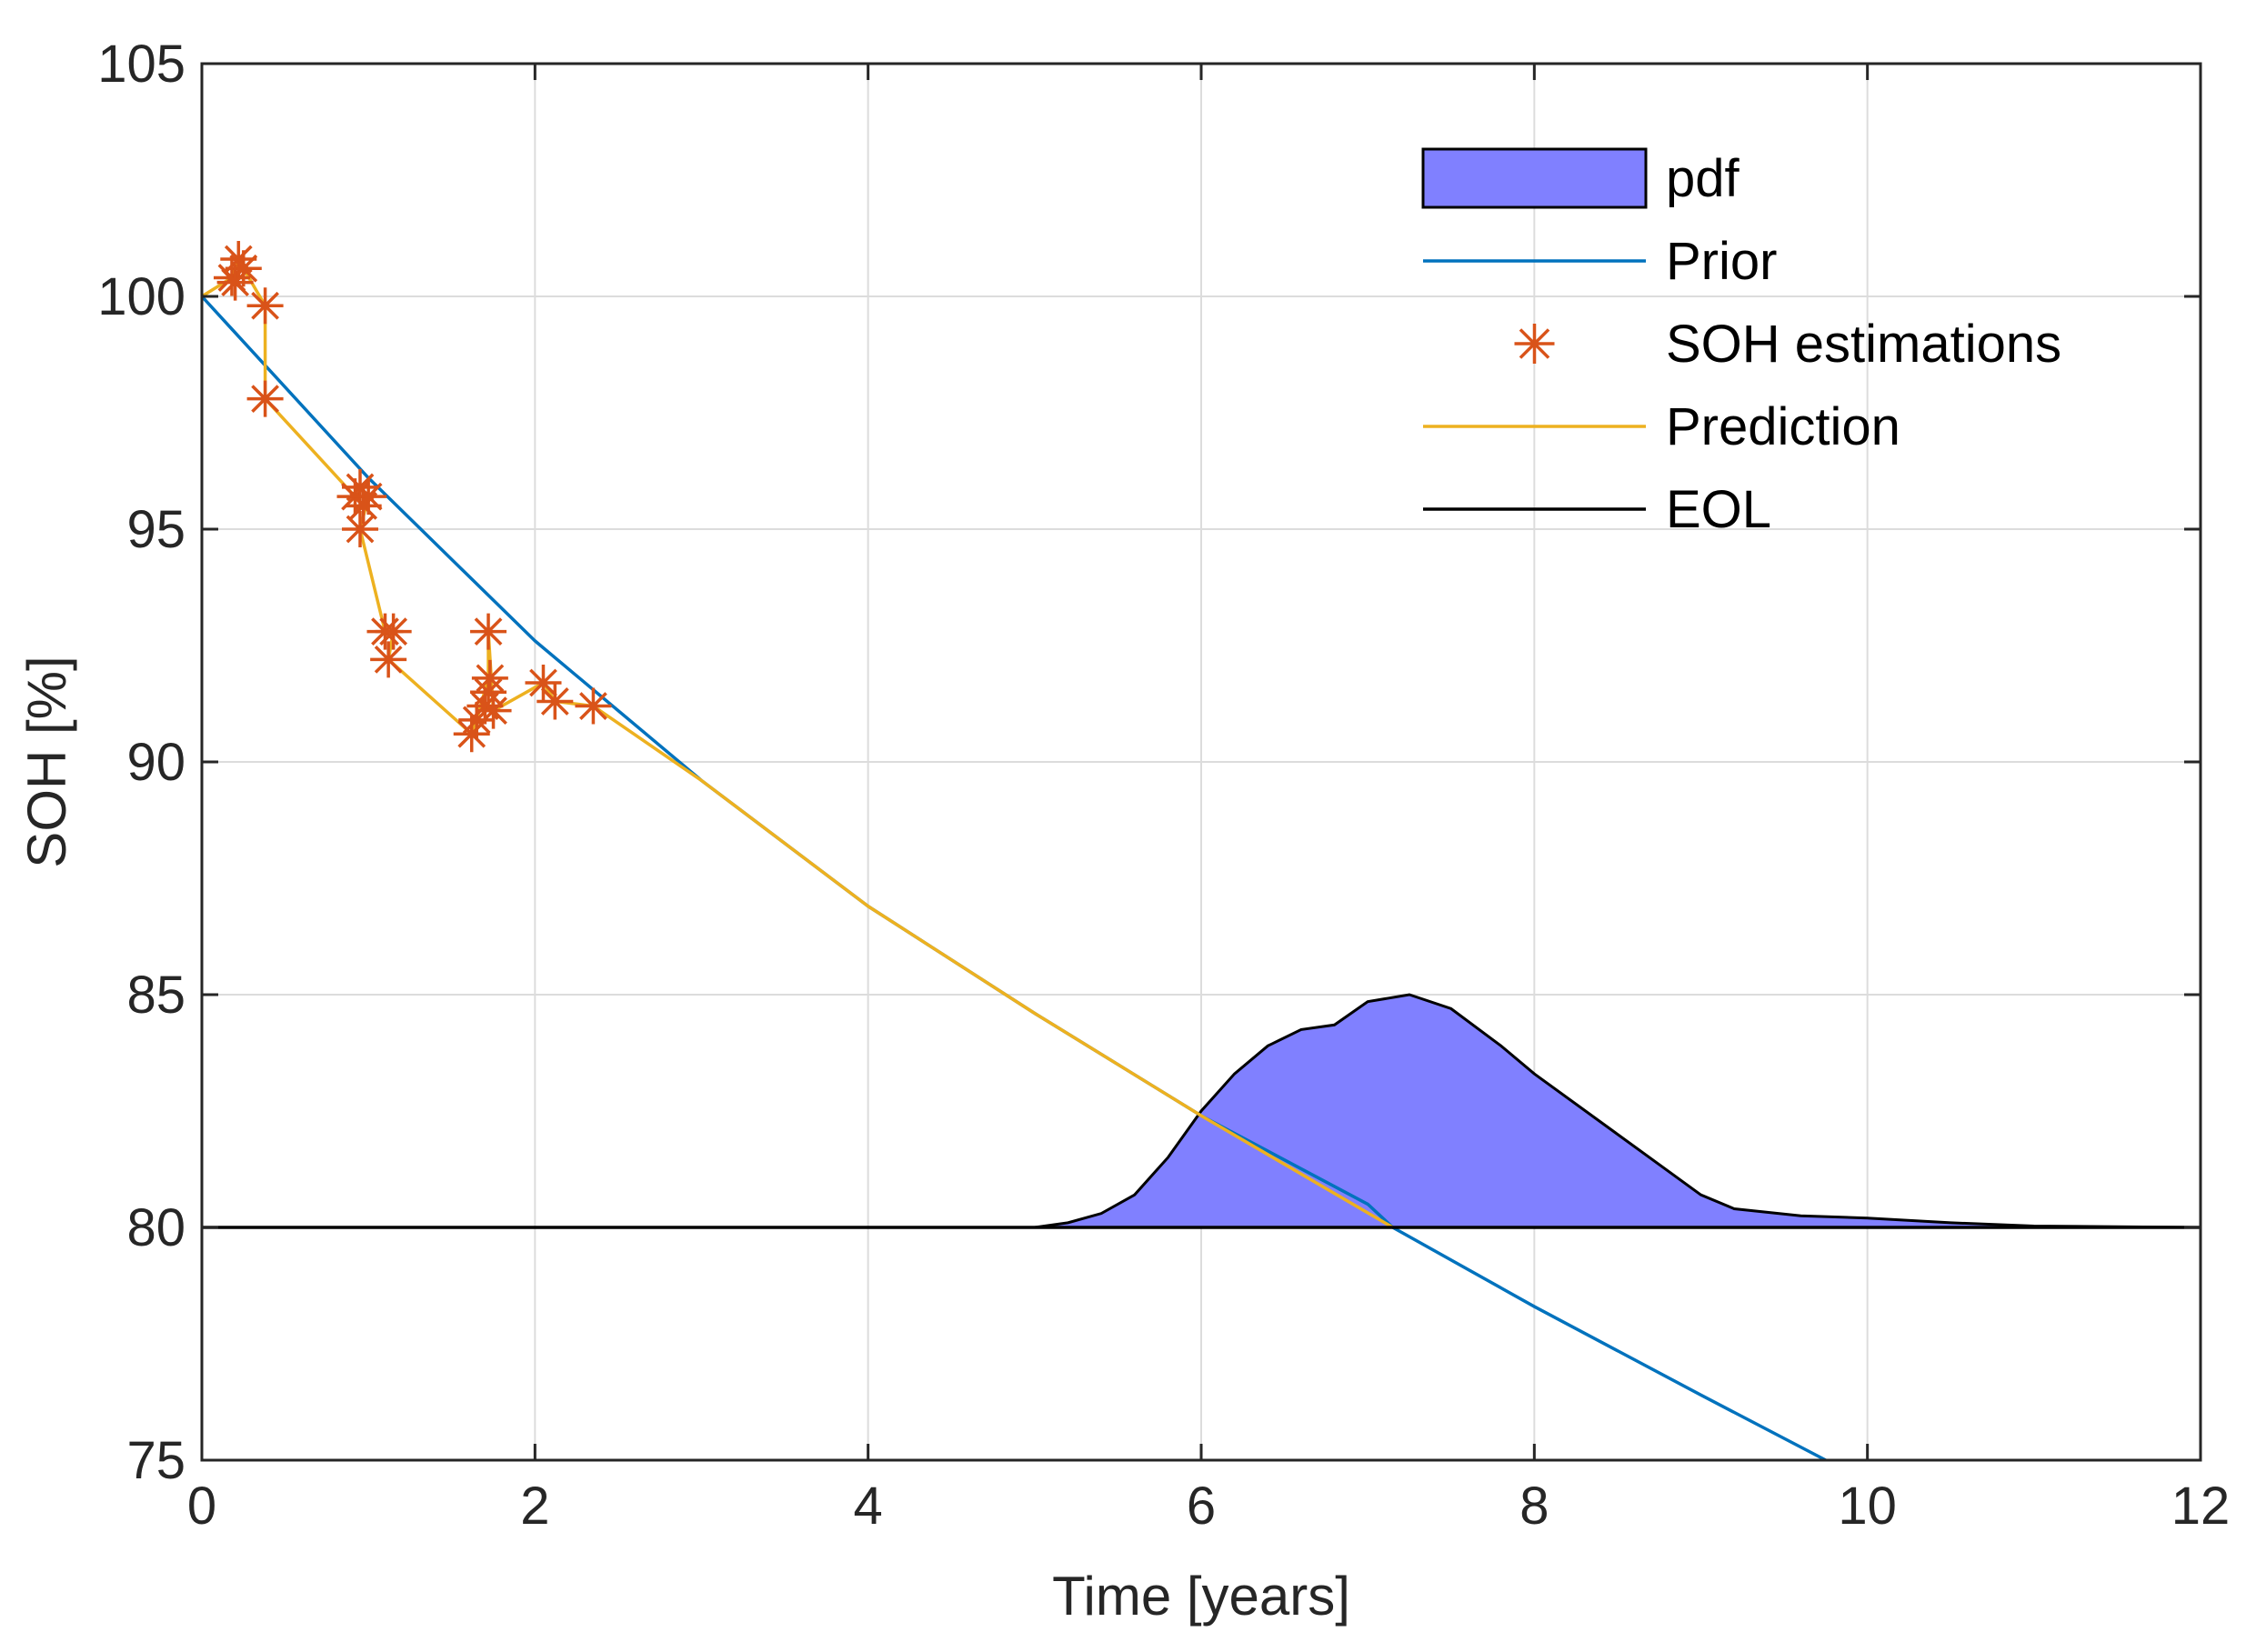  I want to click on pdf-area-layer, so click(1201, 1111).